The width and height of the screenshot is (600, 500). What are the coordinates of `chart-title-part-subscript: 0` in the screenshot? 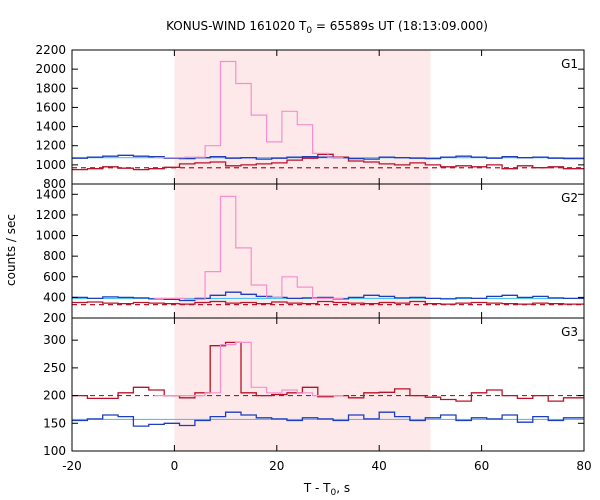 It's located at (309, 31).